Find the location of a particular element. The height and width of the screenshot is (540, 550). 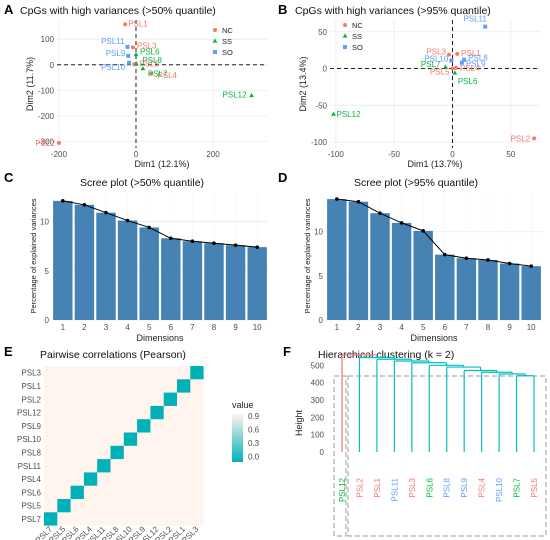

panel-title-c: Scree plot (>50% quantile) is located at coordinates (142, 183).